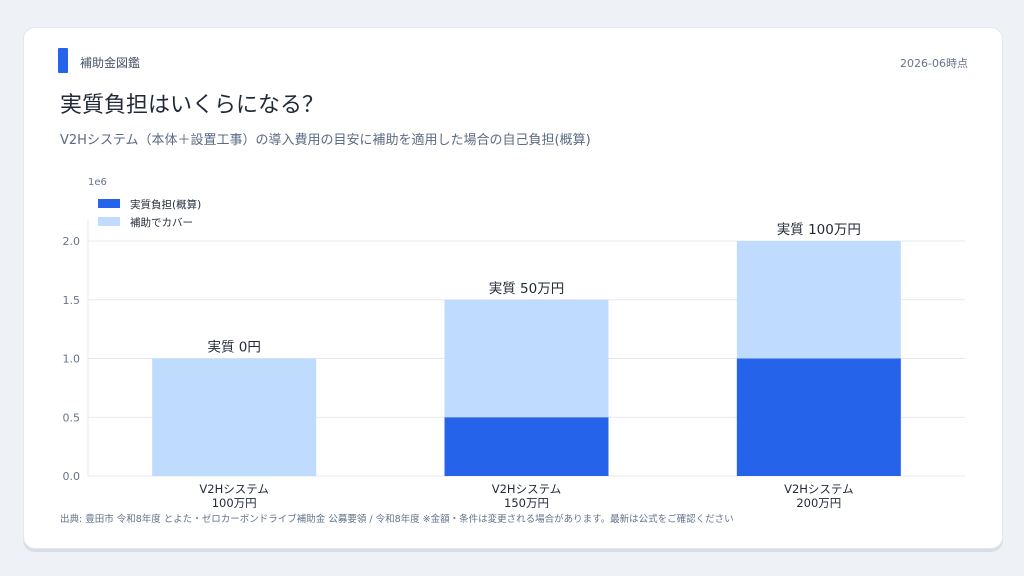  Describe the element at coordinates (72, 300) in the screenshot. I see `y-tick-label: 1.5` at that location.